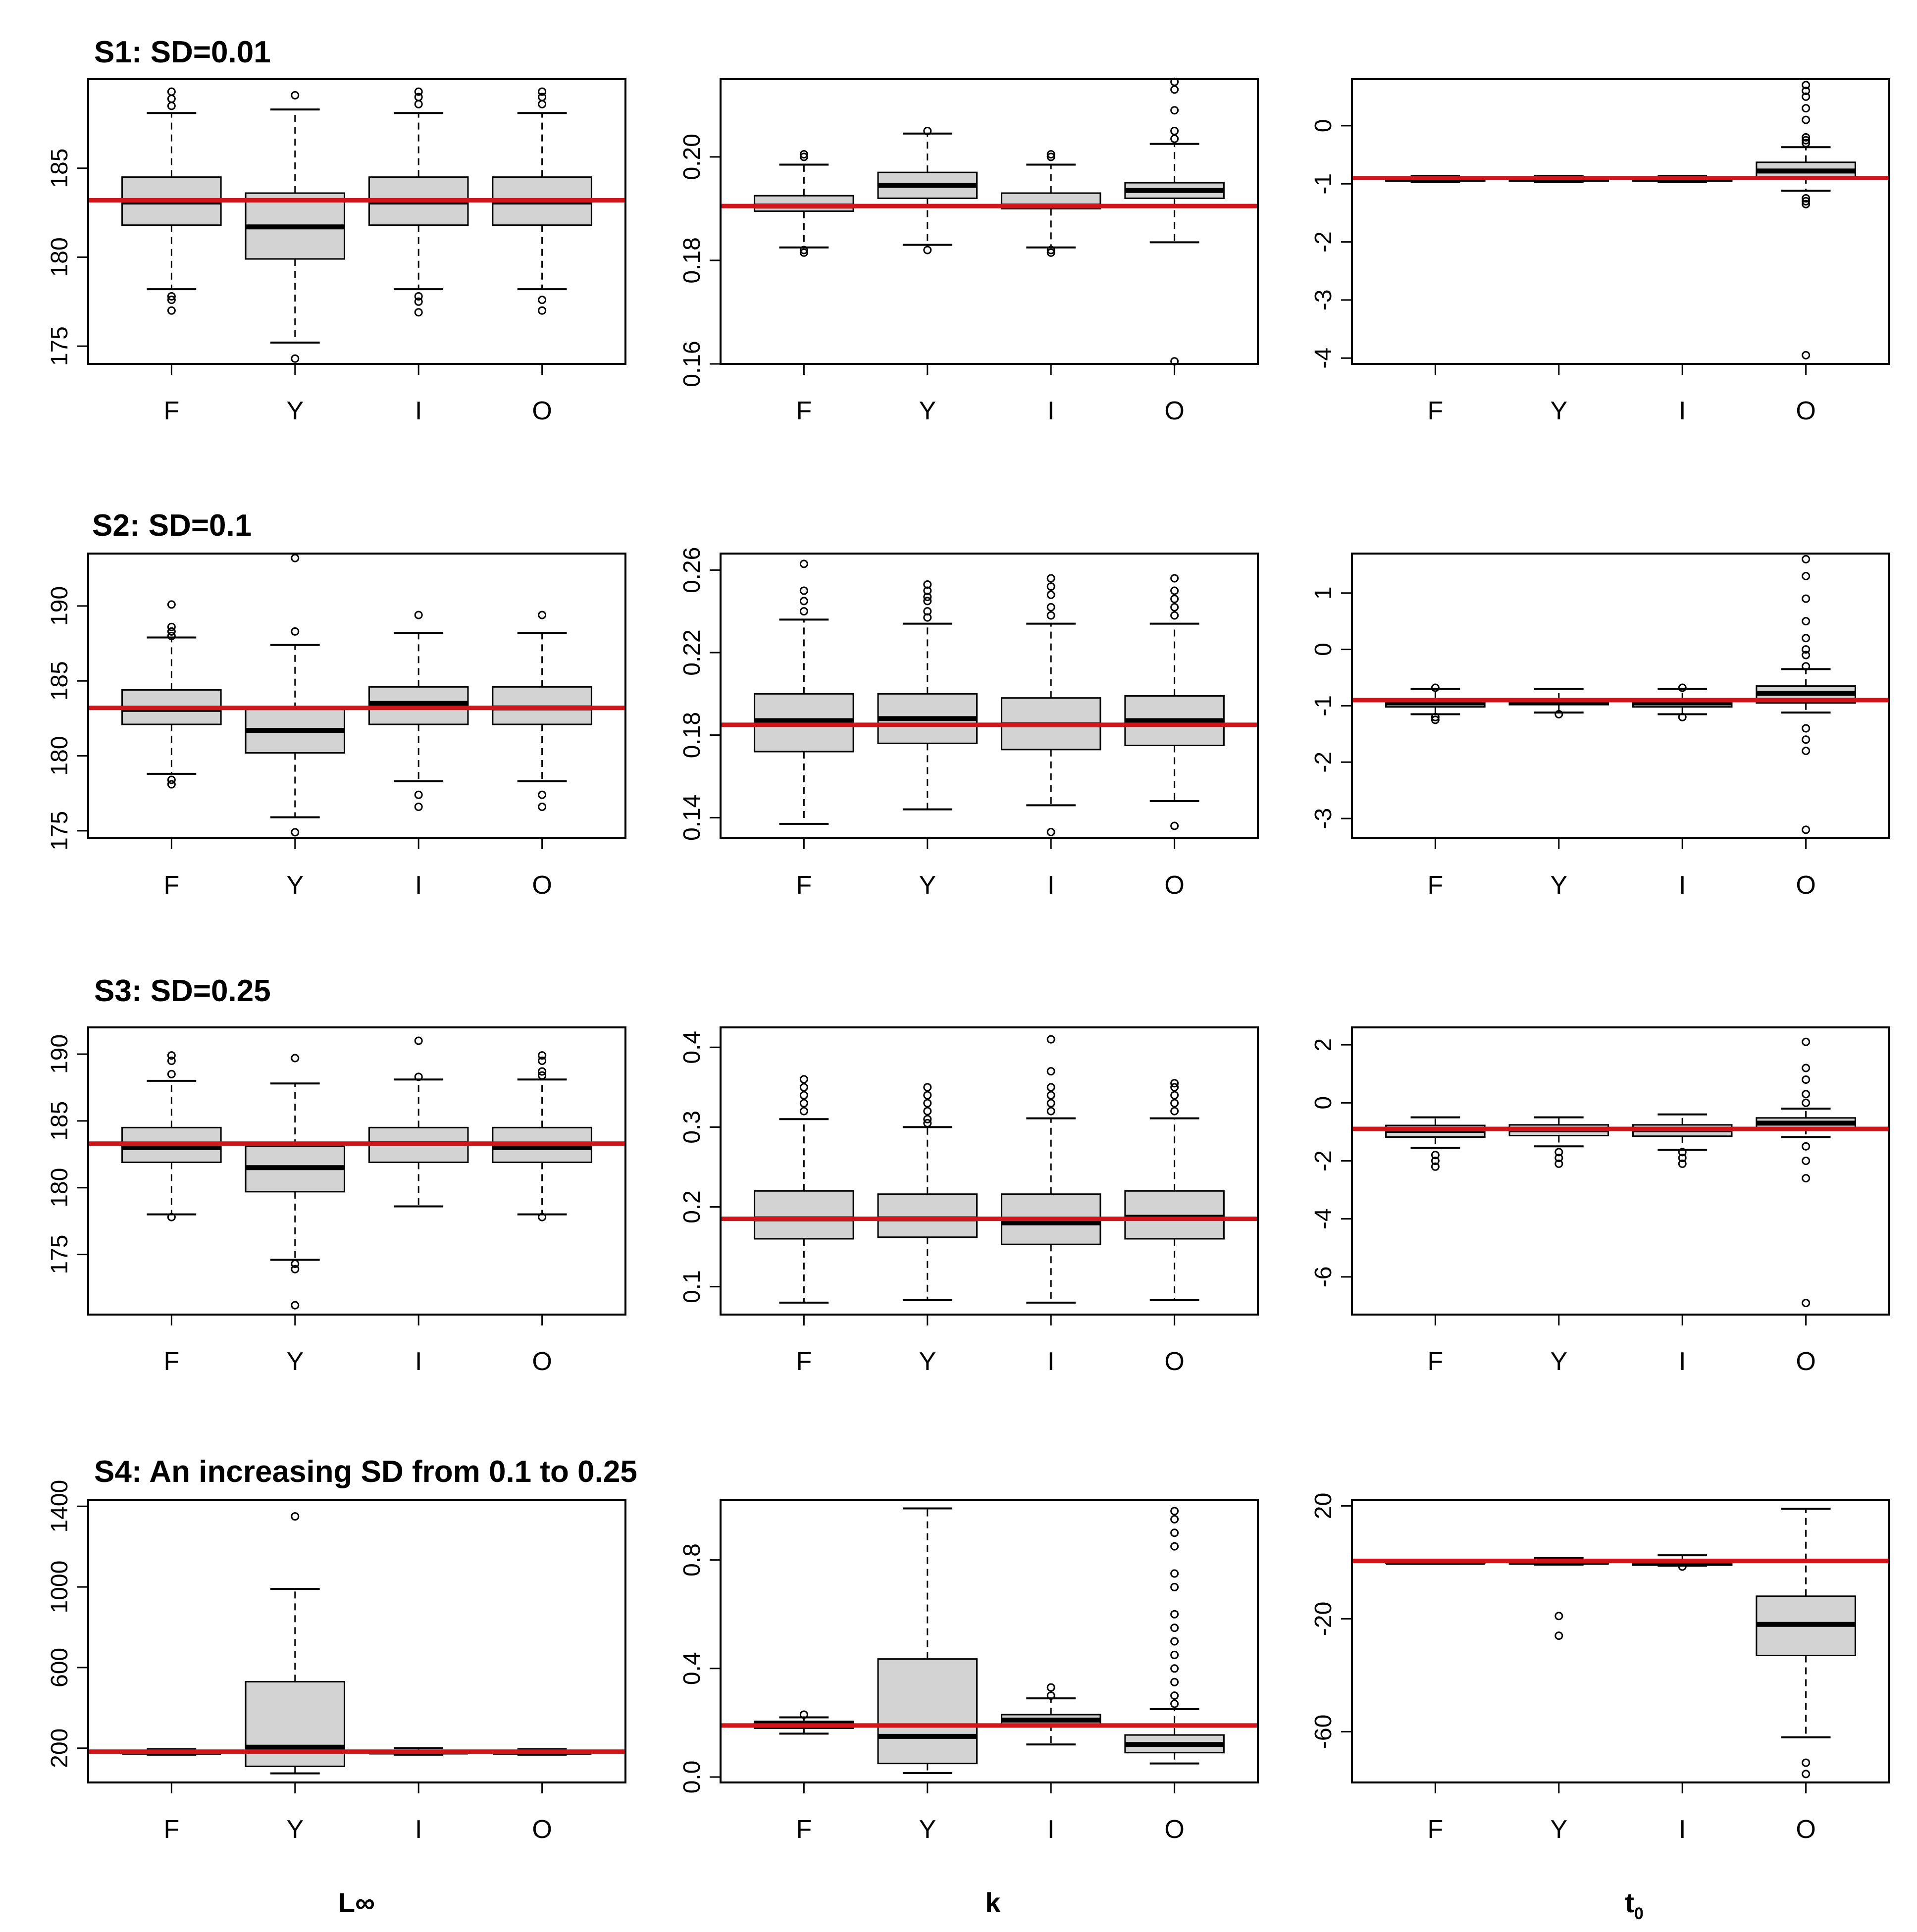 The width and height of the screenshot is (1917, 1932). Describe the element at coordinates (60, 1587) in the screenshot. I see `y-tick-label: 1000` at that location.